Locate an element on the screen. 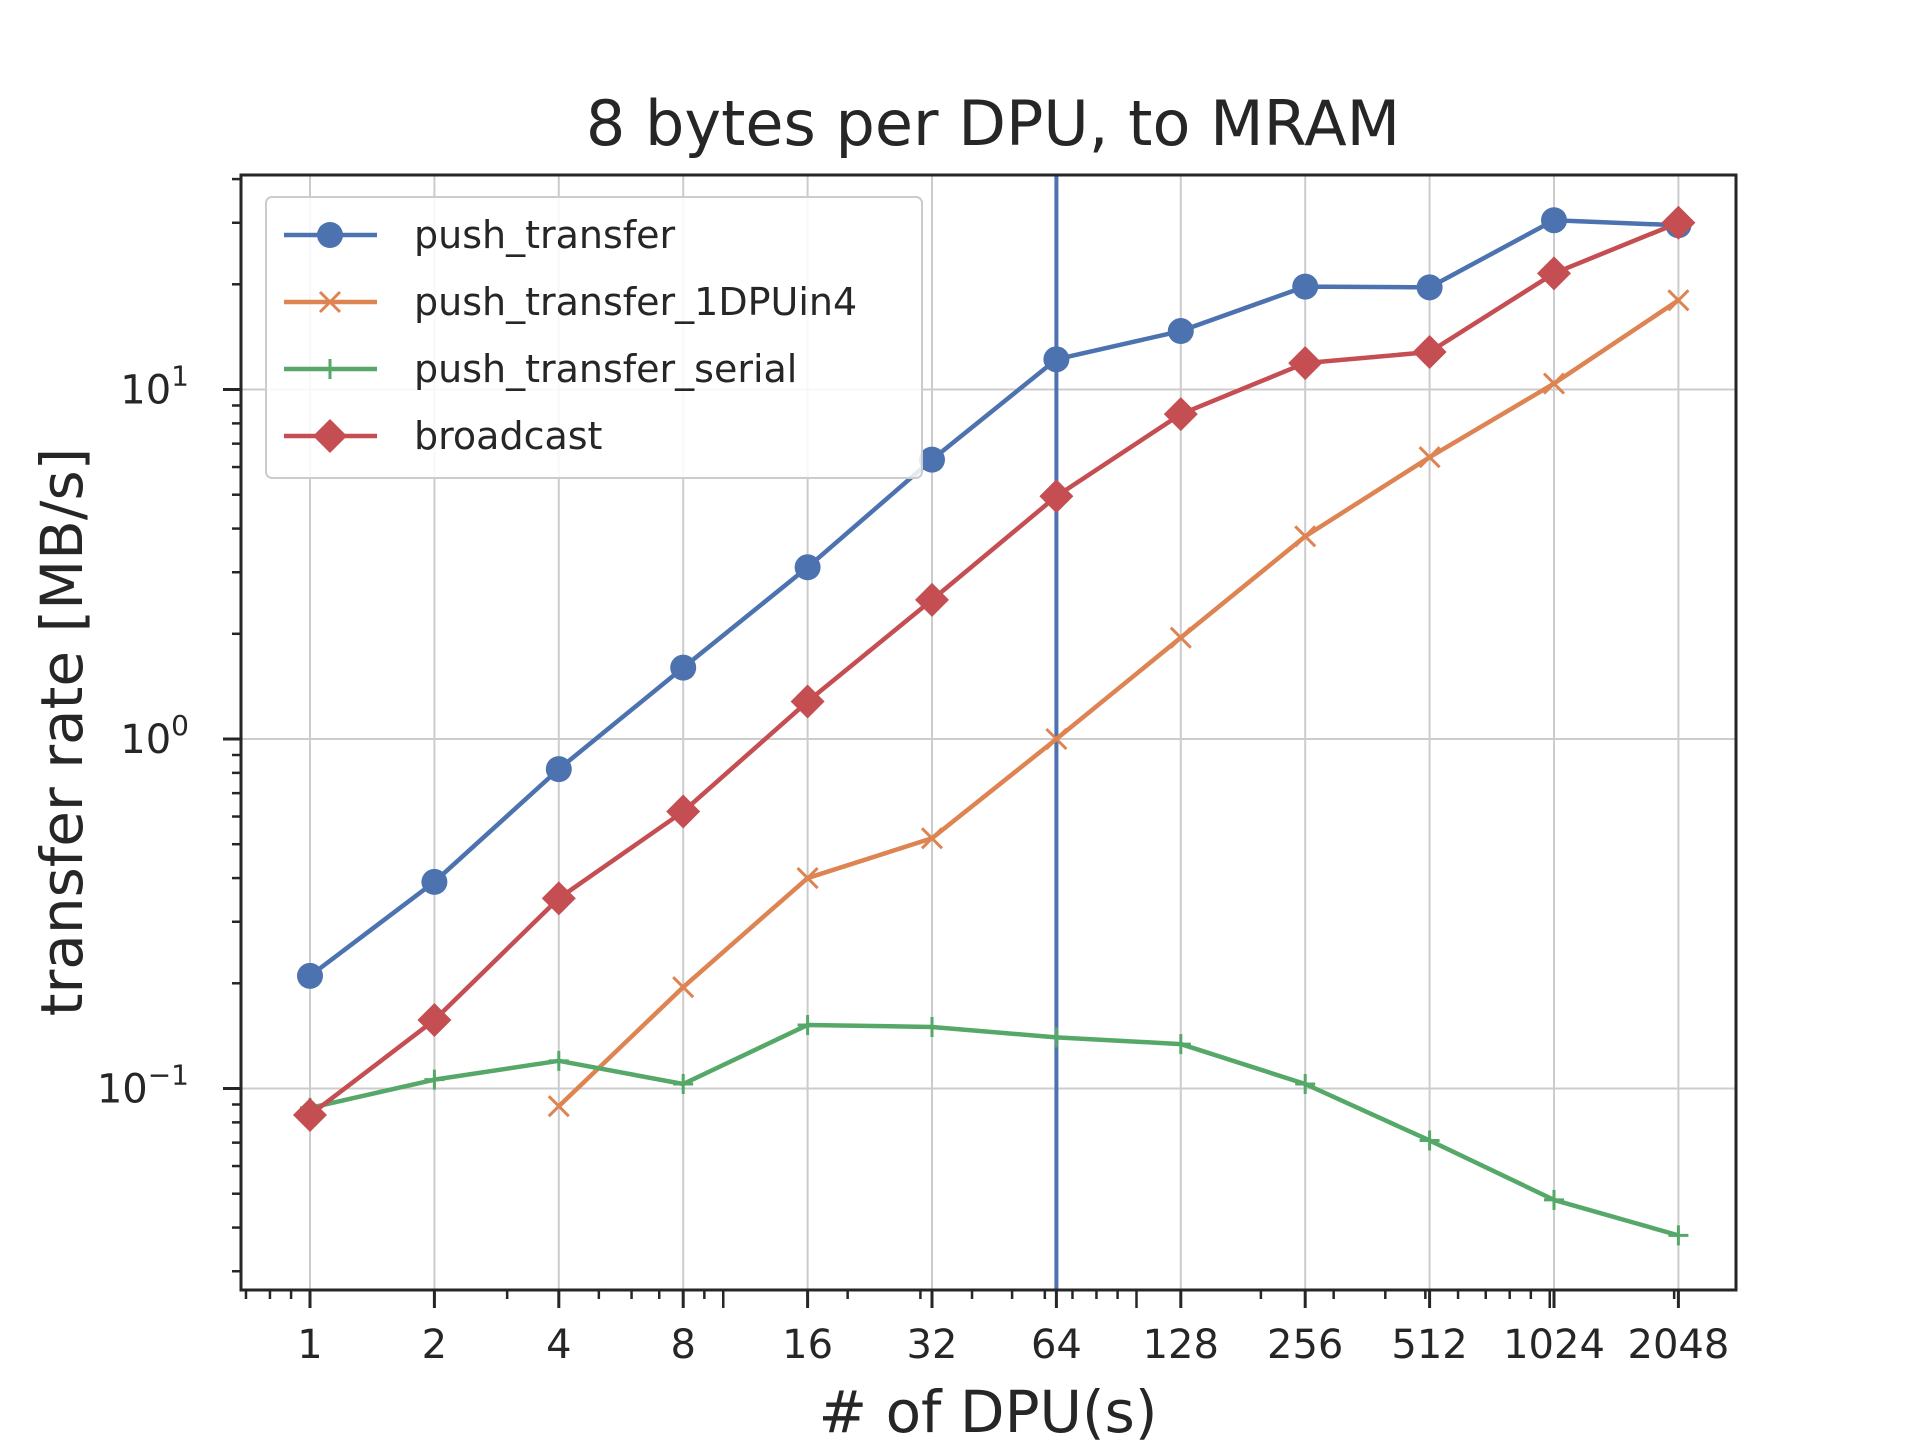  x-tick-label: 128 is located at coordinates (1181, 1345).